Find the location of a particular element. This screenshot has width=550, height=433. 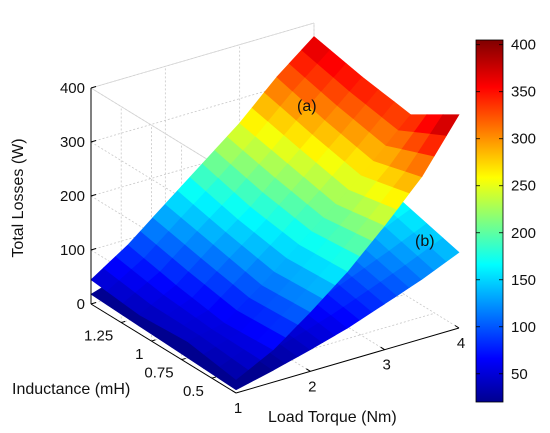

x-tick-label-0: 1 is located at coordinates (238, 408).